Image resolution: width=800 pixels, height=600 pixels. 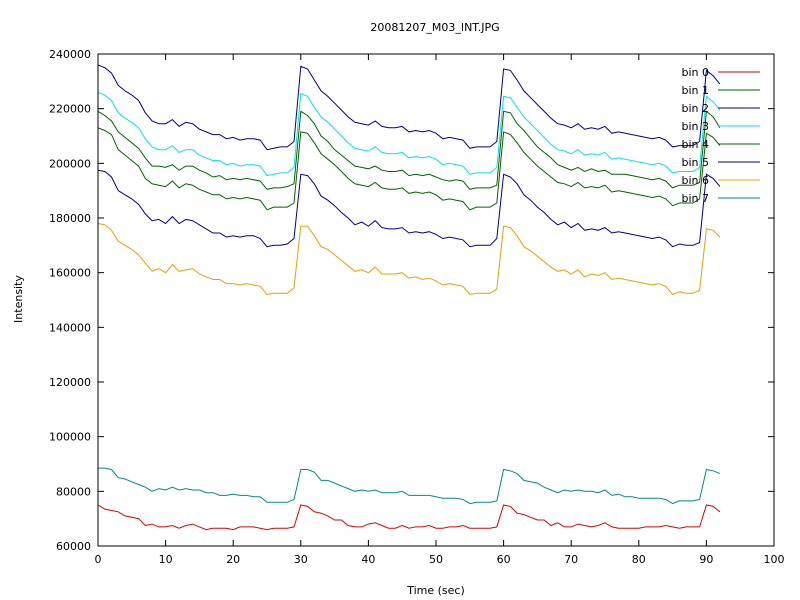 What do you see at coordinates (70, 273) in the screenshot?
I see `y-tick-label: 160000` at bounding box center [70, 273].